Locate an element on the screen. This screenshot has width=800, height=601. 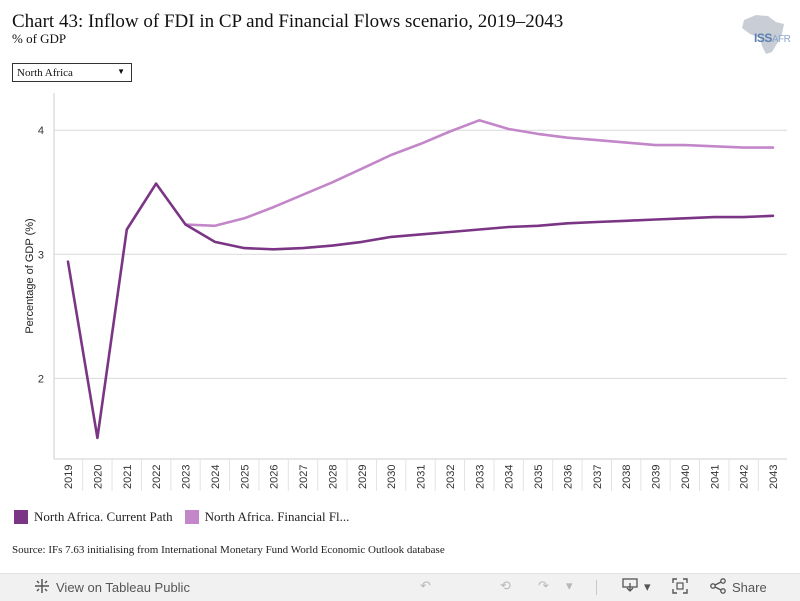
fullscreen-icon is located at coordinates (680, 587).